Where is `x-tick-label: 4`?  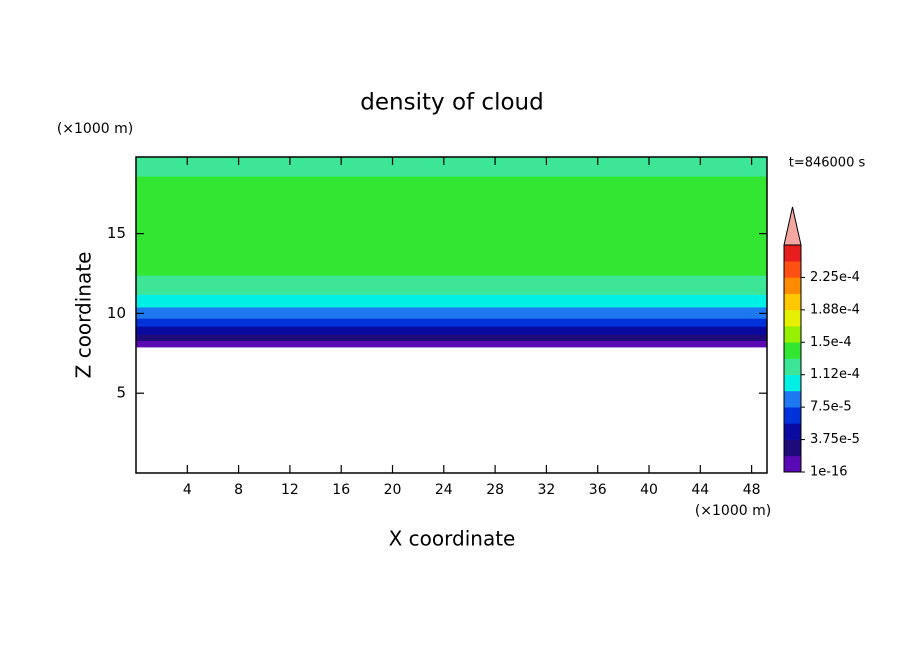
x-tick-label: 4 is located at coordinates (187, 490).